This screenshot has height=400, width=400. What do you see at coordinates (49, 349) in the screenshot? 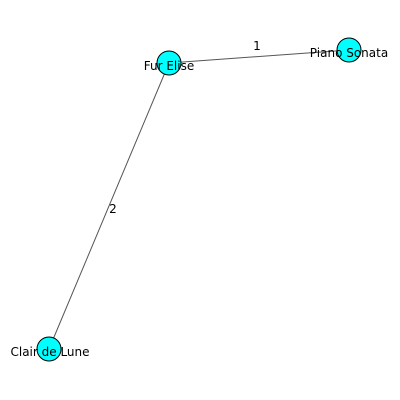
I see `node-clair-de-lune` at bounding box center [49, 349].